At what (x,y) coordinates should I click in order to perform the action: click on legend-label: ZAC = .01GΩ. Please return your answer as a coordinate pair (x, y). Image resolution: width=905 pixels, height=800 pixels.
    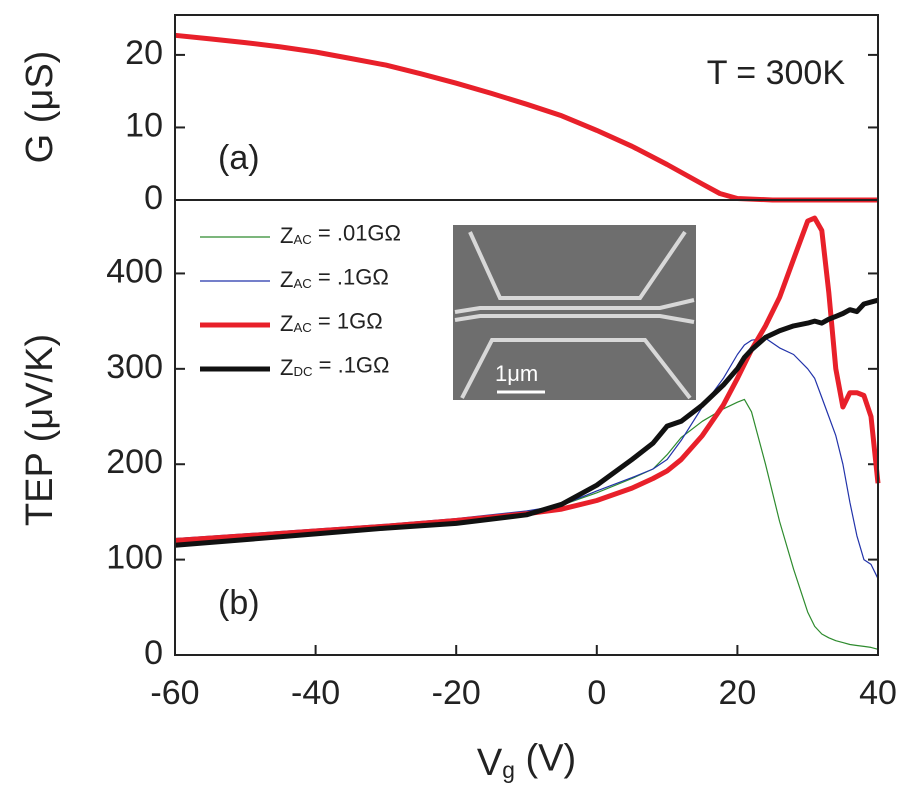
    Looking at the image, I should click on (340, 234).